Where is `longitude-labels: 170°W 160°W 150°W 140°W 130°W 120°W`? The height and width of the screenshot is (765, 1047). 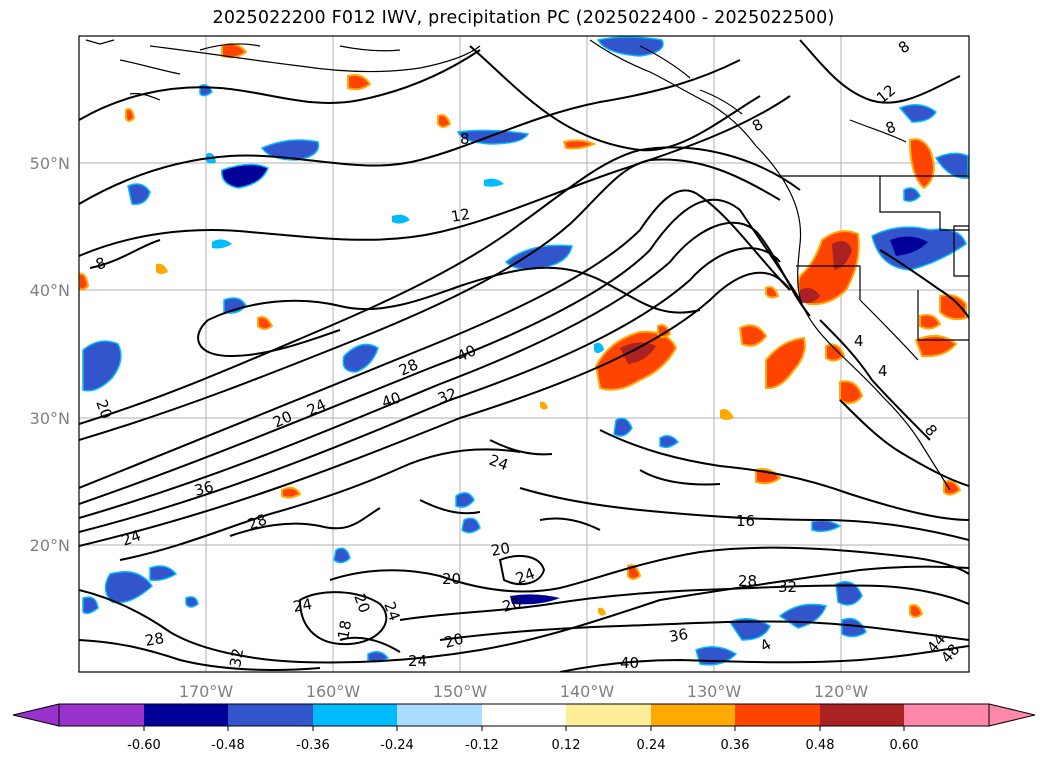 longitude-labels: 170°W 160°W 150°W 140°W 130°W 120°W is located at coordinates (524, 691).